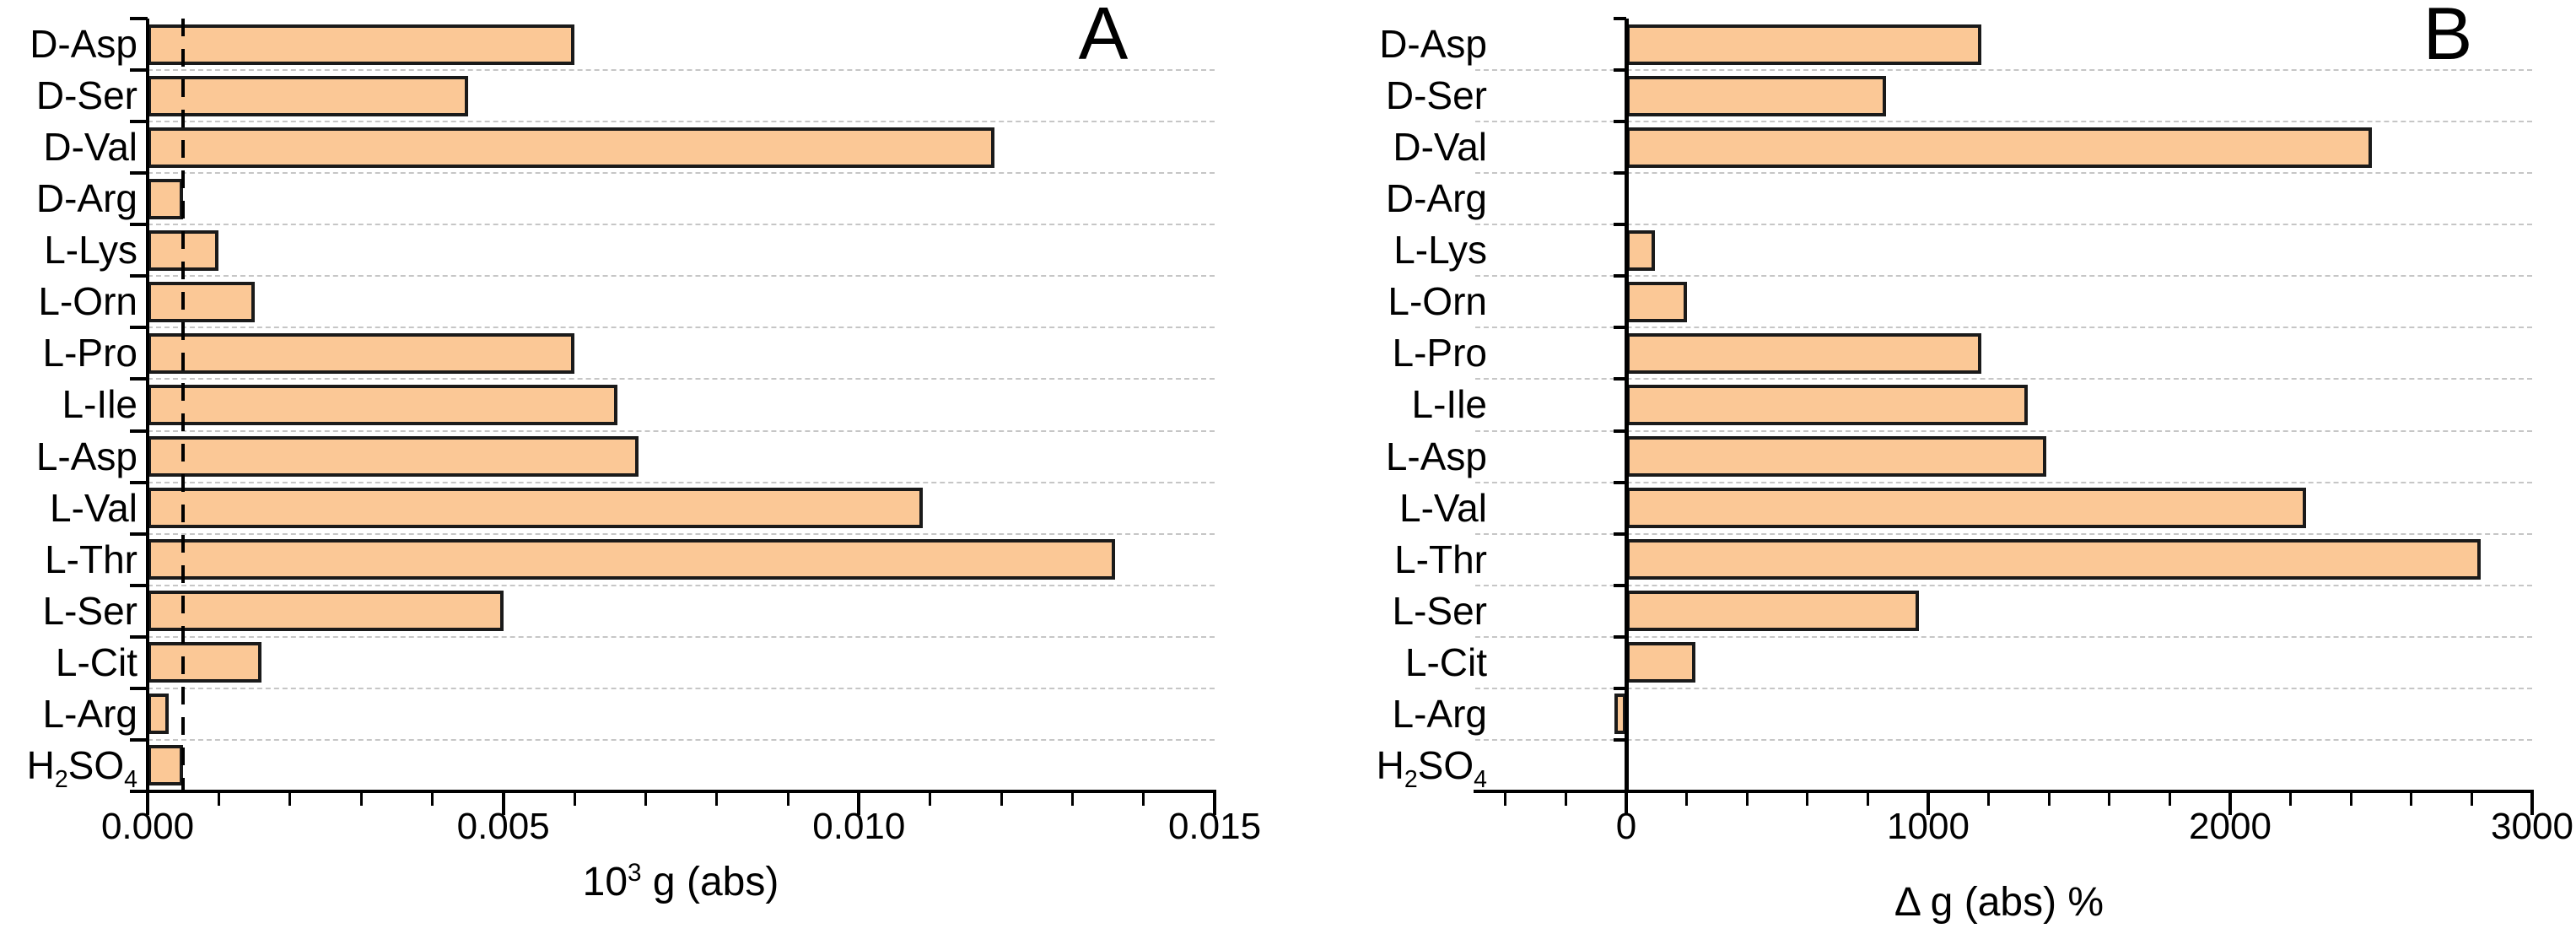 This screenshot has height=950, width=2576. Describe the element at coordinates (631, 559) in the screenshot. I see `bar-l-thr` at that location.